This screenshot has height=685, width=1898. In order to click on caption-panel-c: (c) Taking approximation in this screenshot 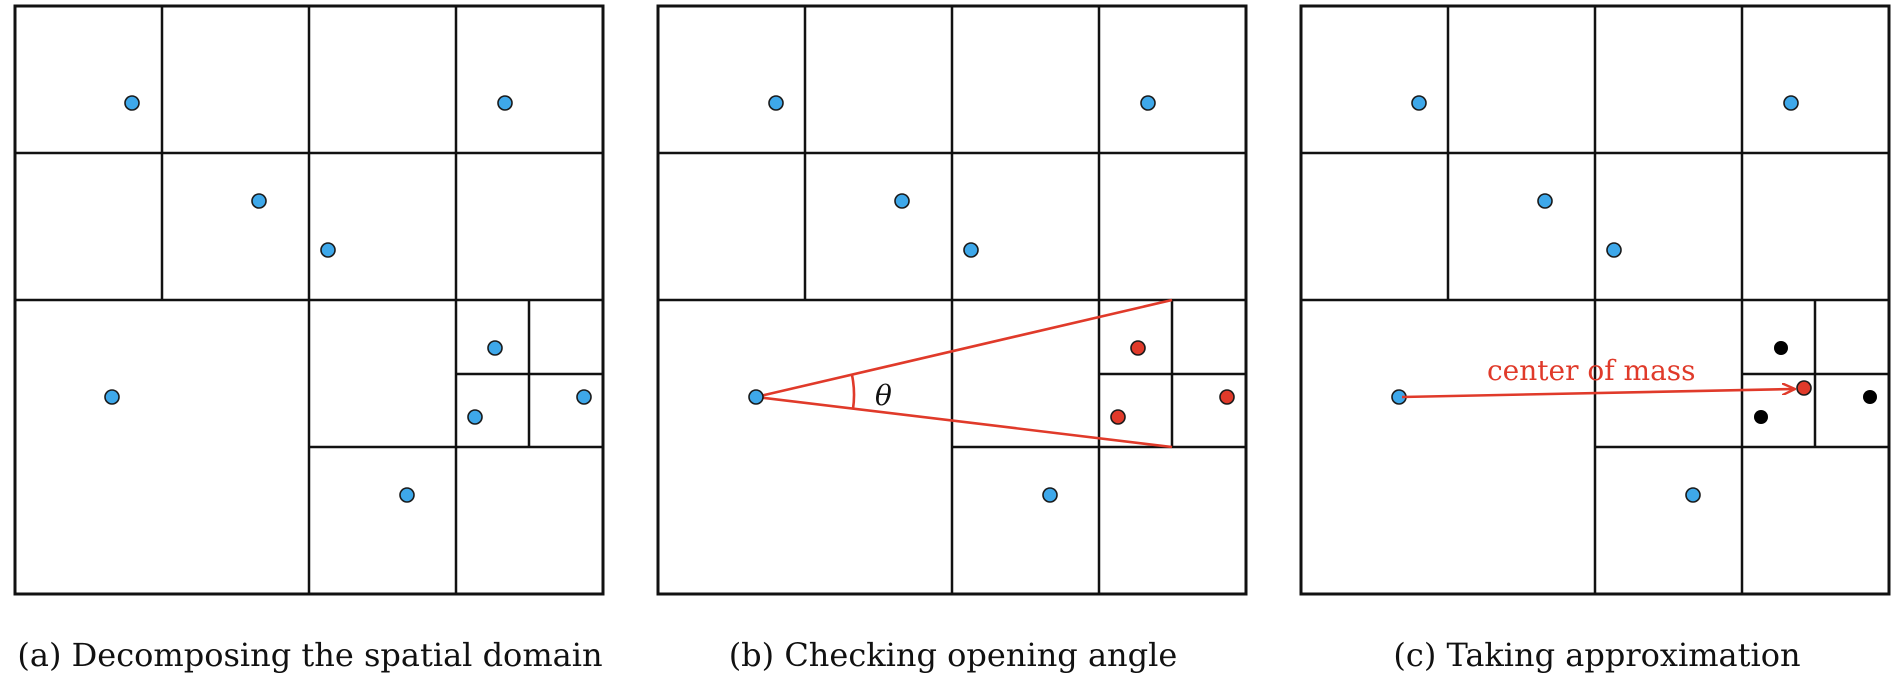, I will do `click(1597, 655)`.